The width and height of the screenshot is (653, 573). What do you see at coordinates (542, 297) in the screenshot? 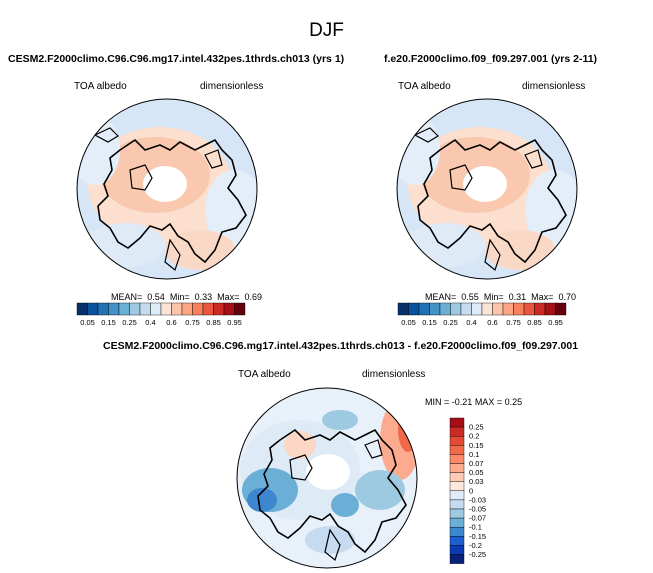
I see `reference-max-label: Max=` at bounding box center [542, 297].